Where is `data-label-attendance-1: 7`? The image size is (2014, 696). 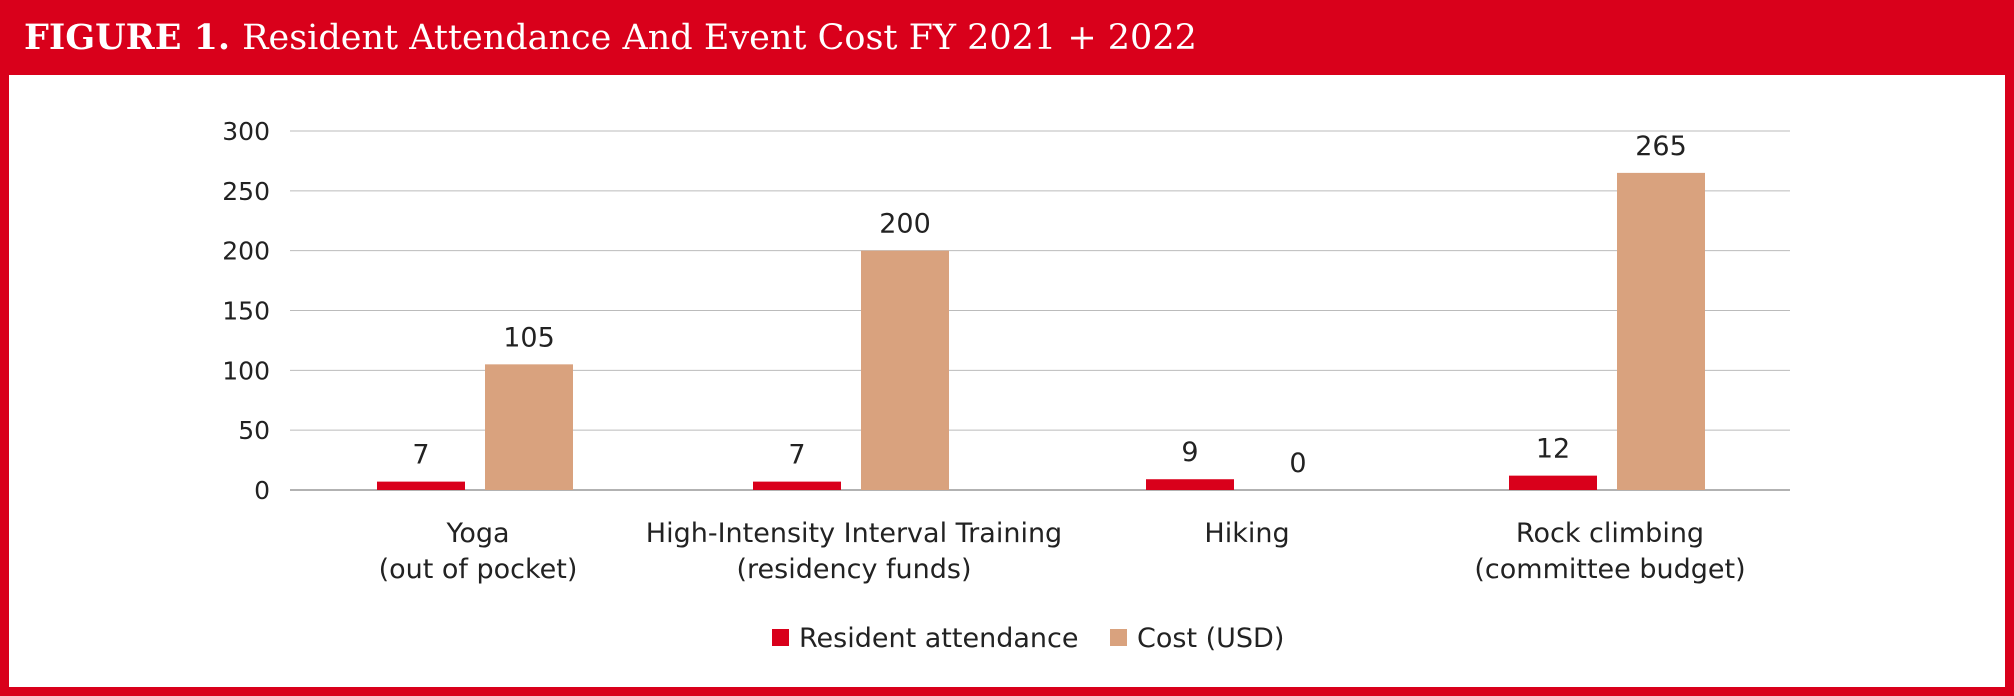 data-label-attendance-1: 7 is located at coordinates (796, 455).